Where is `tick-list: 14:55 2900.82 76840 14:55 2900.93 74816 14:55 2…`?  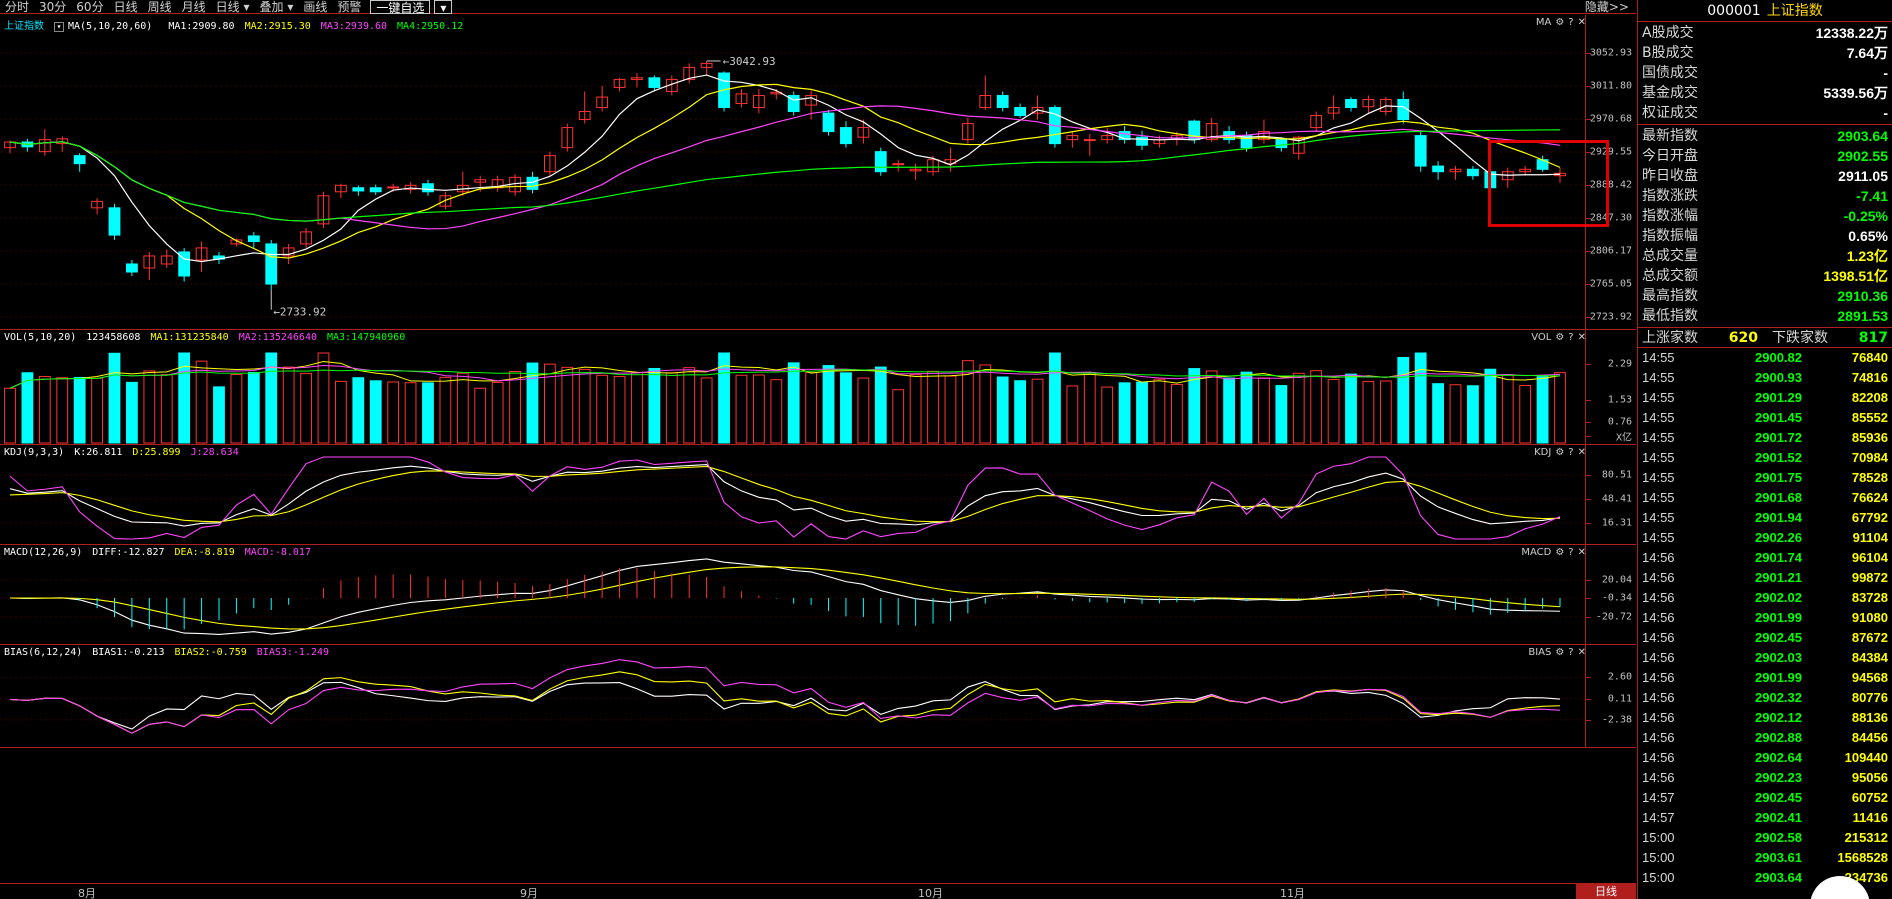 tick-list: 14:55 2900.82 76840 14:55 2900.93 74816 14:55 2… is located at coordinates (1765, 618).